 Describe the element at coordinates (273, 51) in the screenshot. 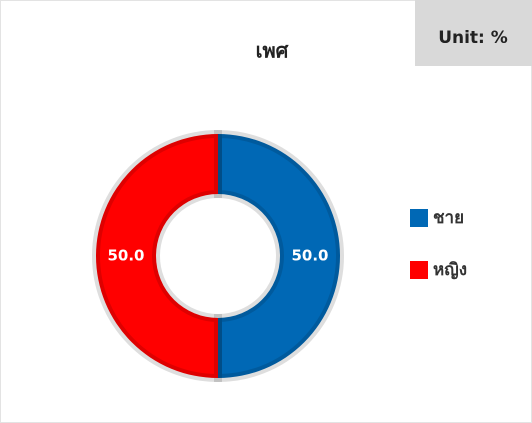

I see `chart-title: เพศ` at that location.